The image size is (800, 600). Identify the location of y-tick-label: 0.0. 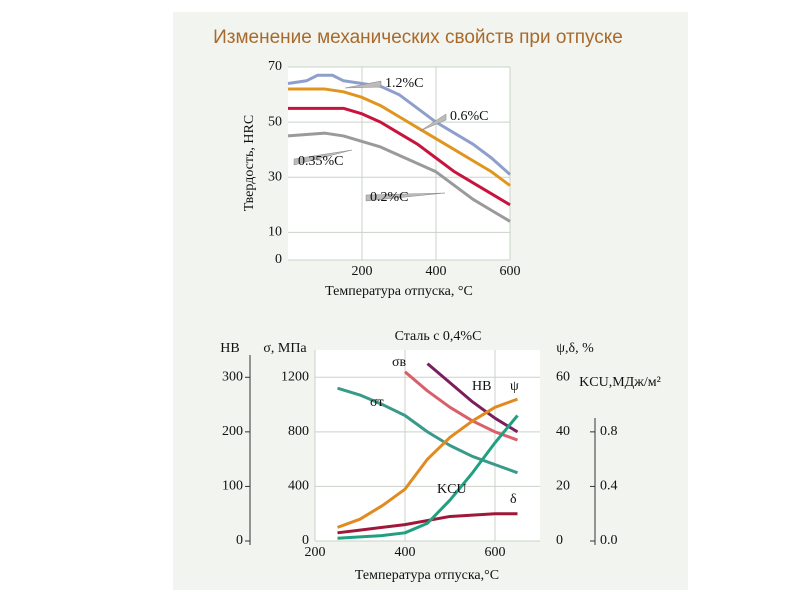
(609, 540).